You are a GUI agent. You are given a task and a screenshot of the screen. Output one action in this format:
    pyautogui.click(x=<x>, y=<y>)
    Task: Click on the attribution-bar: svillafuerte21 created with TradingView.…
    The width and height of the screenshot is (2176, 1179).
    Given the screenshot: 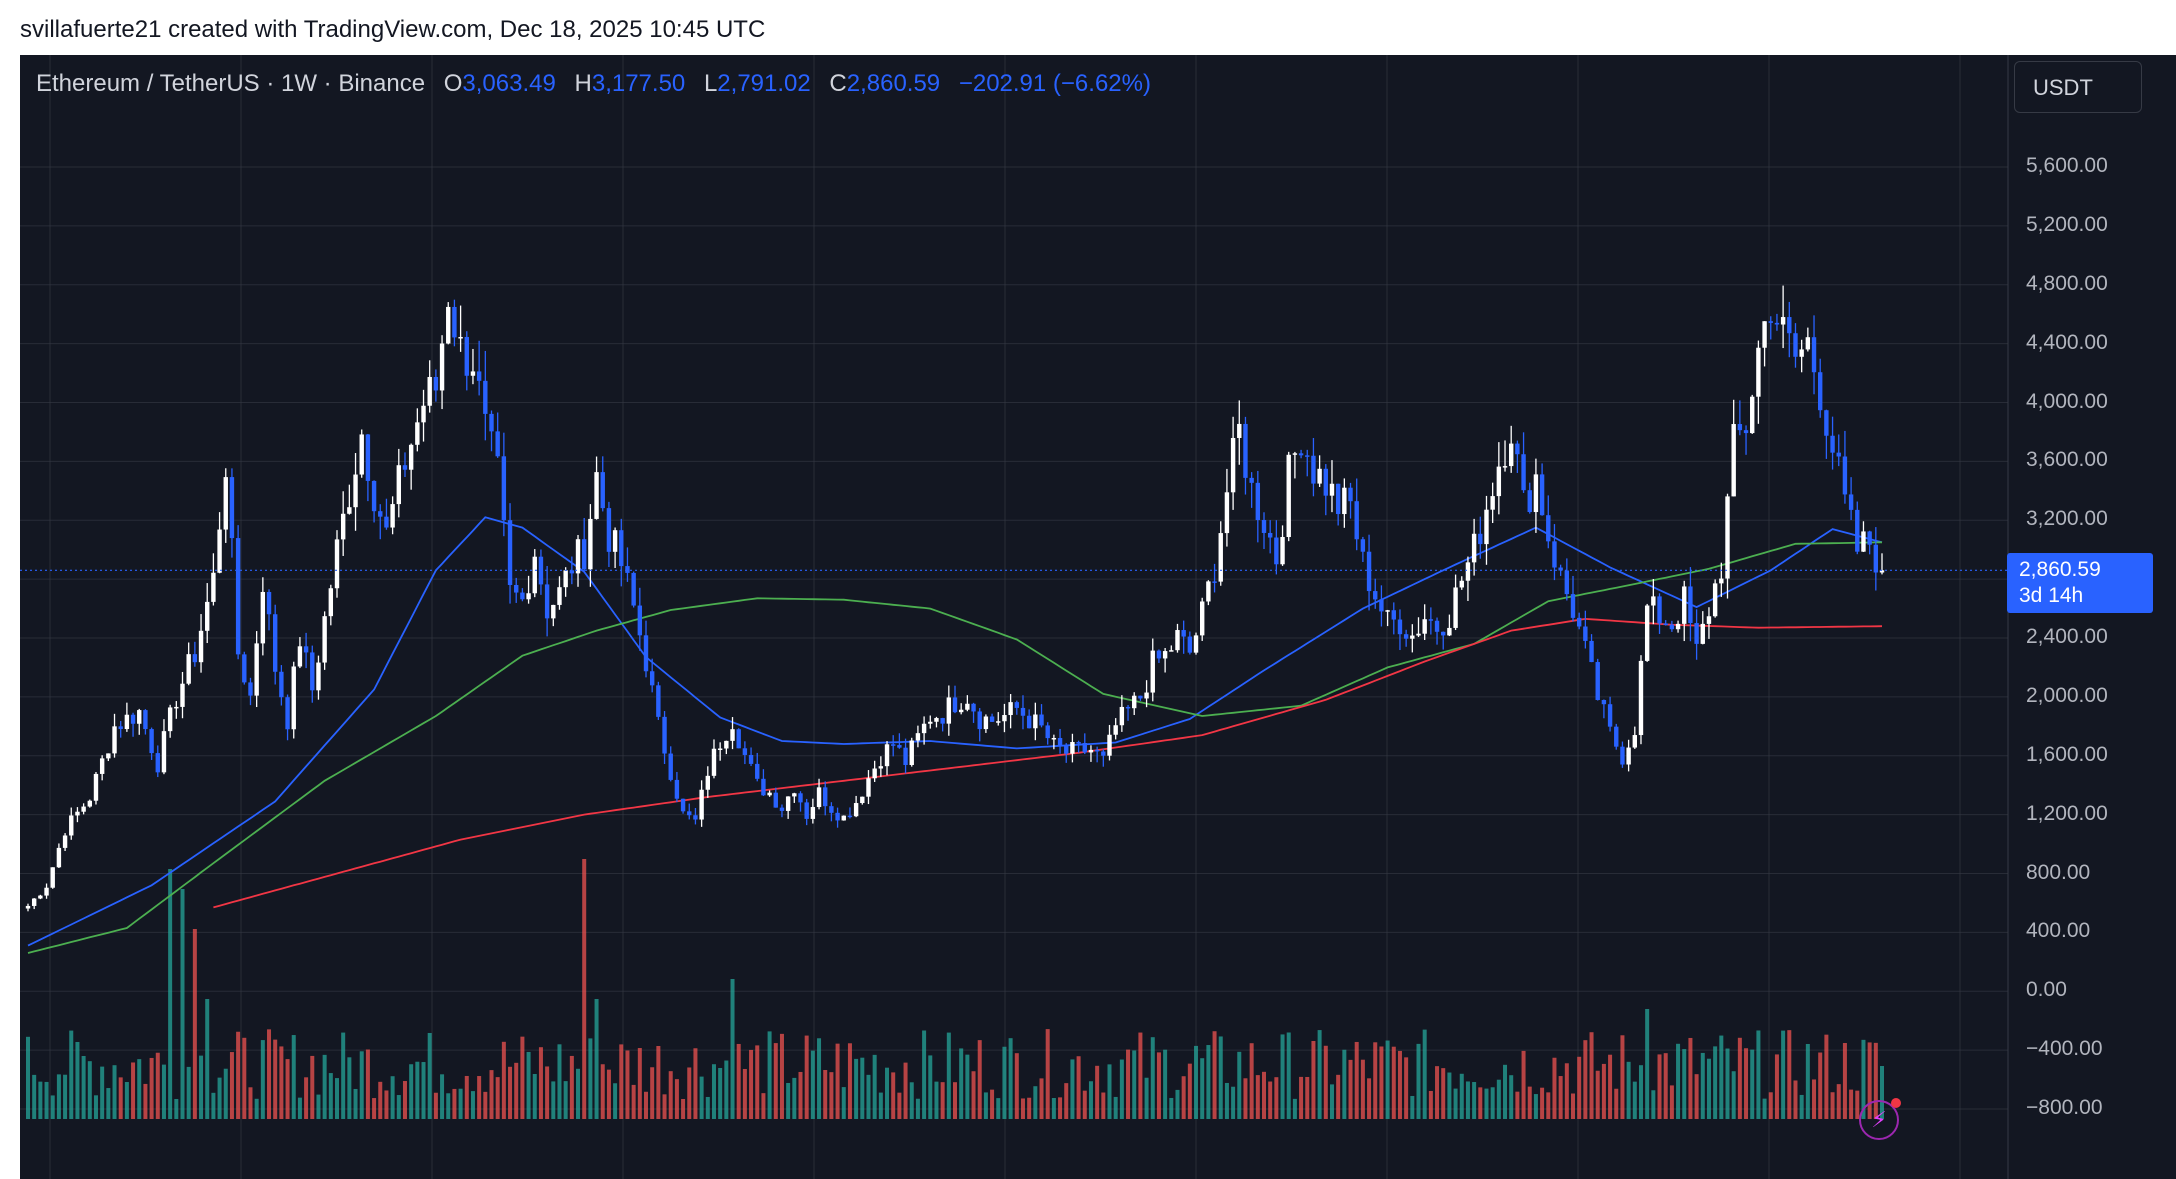 What is the action you would take?
    pyautogui.click(x=1088, y=28)
    